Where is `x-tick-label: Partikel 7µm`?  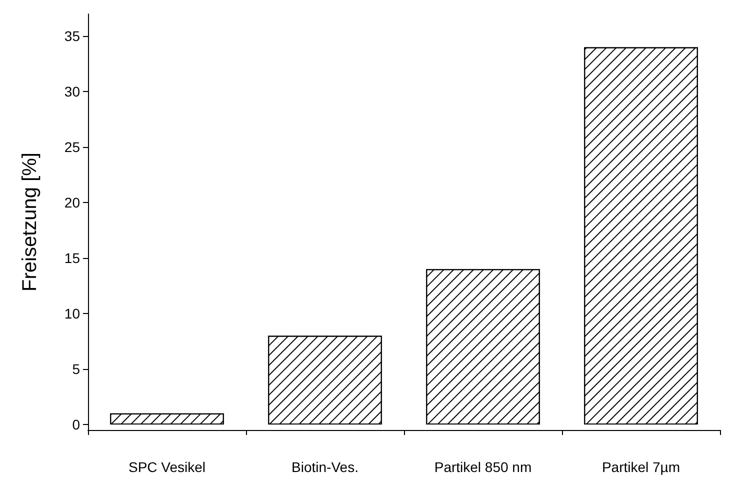
x-tick-label: Partikel 7µm is located at coordinates (641, 467).